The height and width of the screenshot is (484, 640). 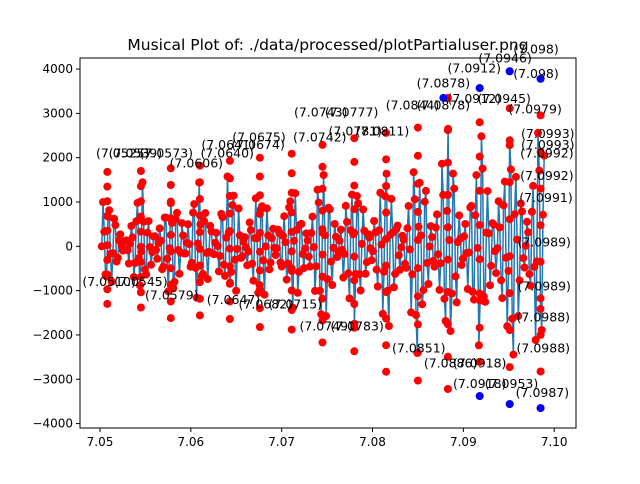 I want to click on y-tick-label: 0, so click(x=69, y=246).